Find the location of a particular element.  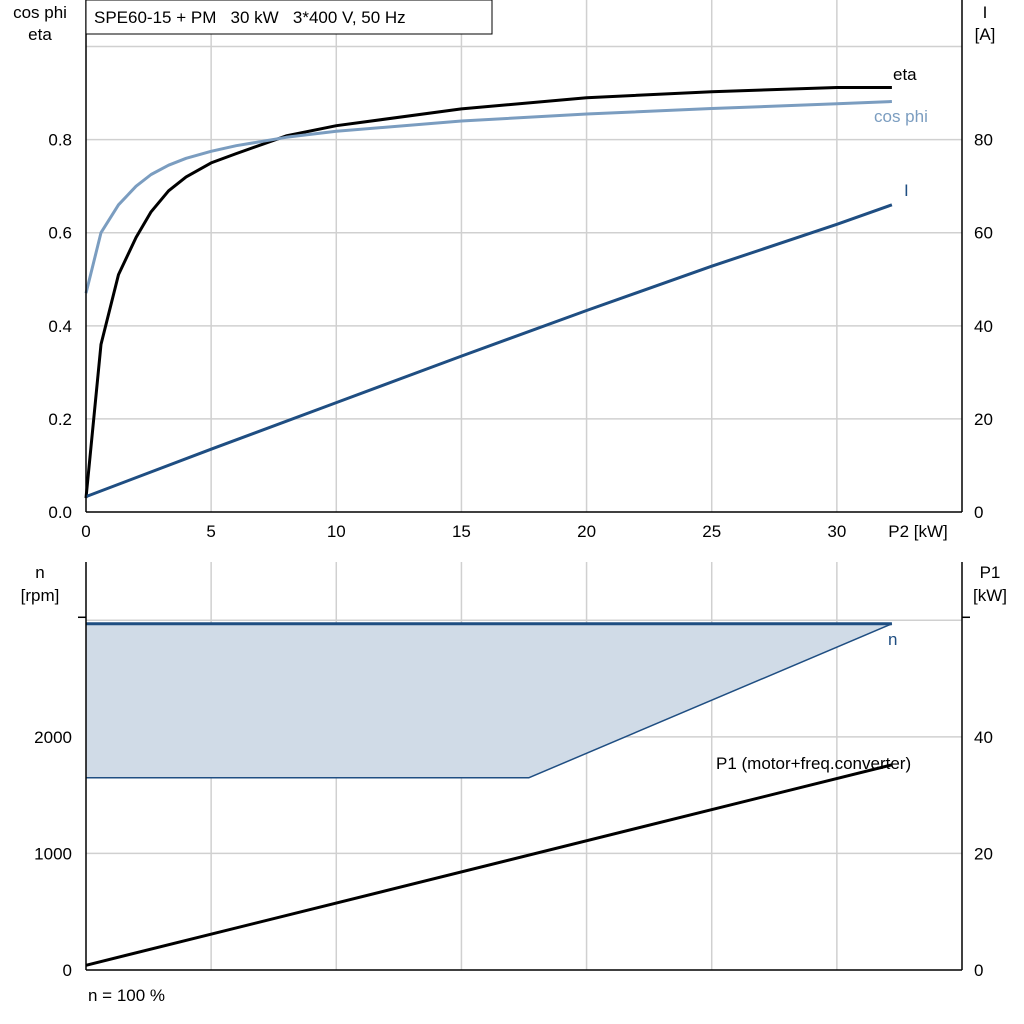

top-y-tick-left-0: 0.0 is located at coordinates (60, 512).